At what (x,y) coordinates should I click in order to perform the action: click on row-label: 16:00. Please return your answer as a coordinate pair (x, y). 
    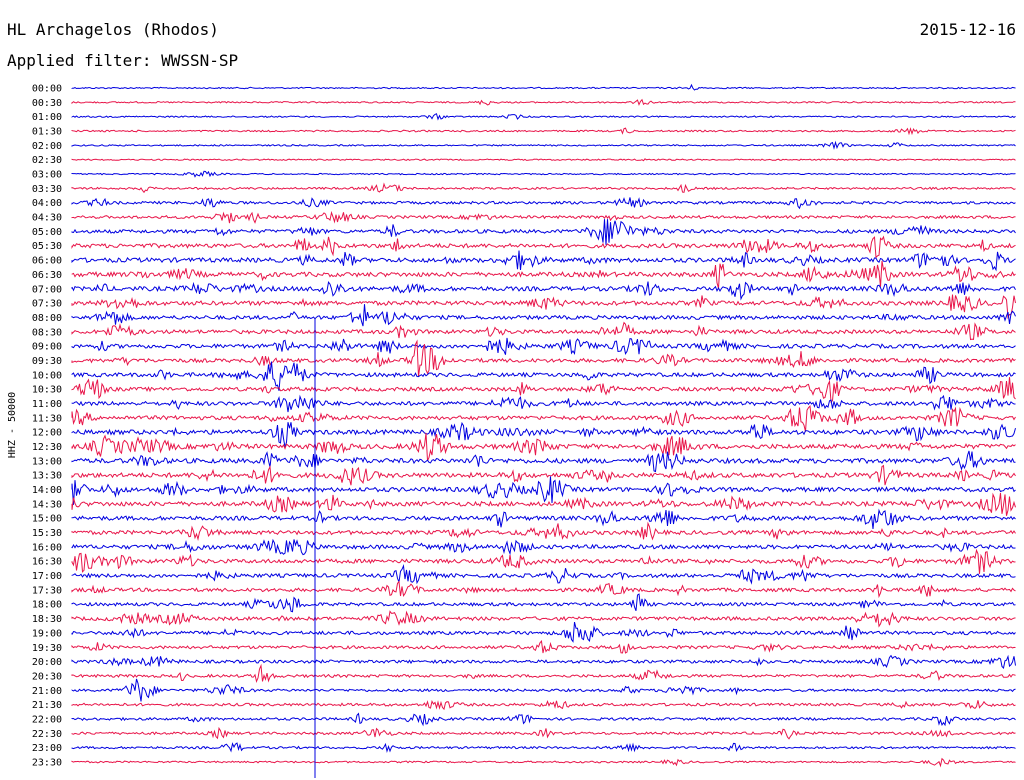
    Looking at the image, I should click on (47, 547).